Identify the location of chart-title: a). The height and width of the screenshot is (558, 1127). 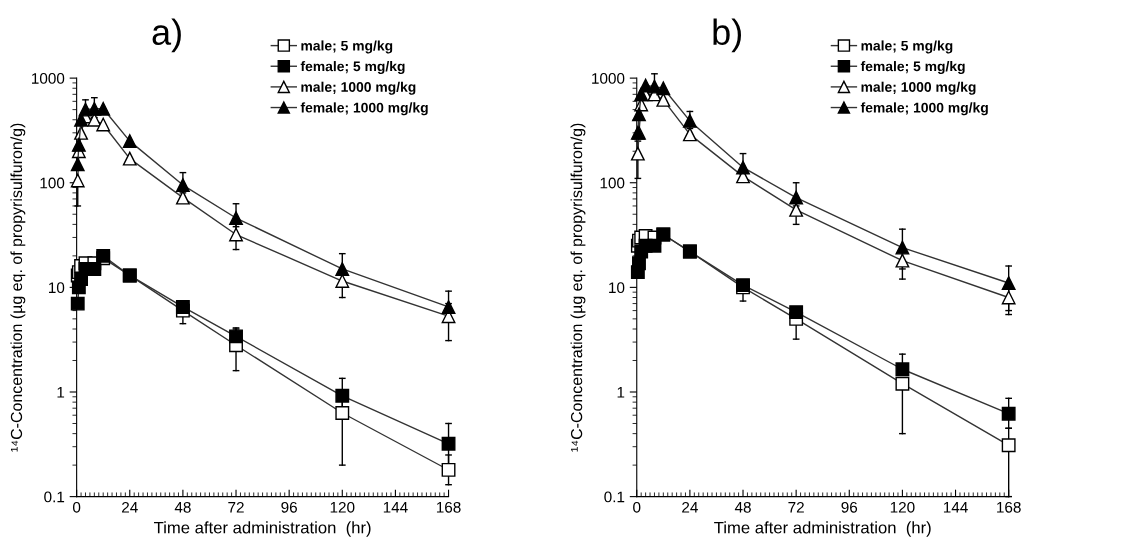
(166, 35).